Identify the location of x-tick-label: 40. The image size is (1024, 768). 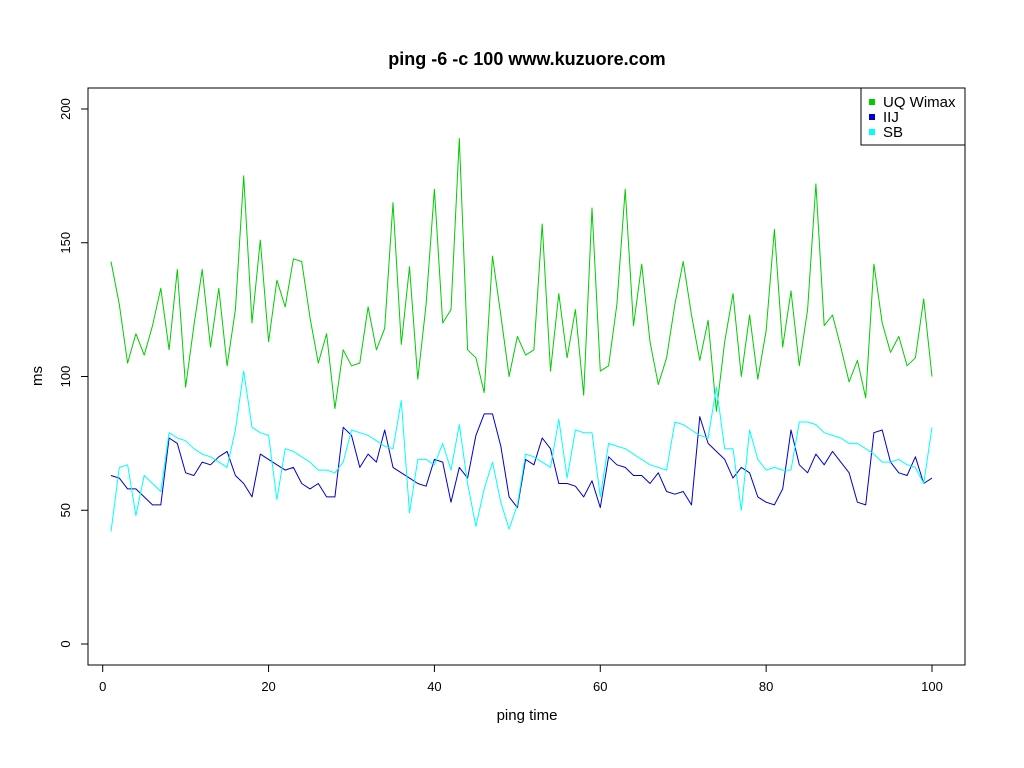
(434, 686).